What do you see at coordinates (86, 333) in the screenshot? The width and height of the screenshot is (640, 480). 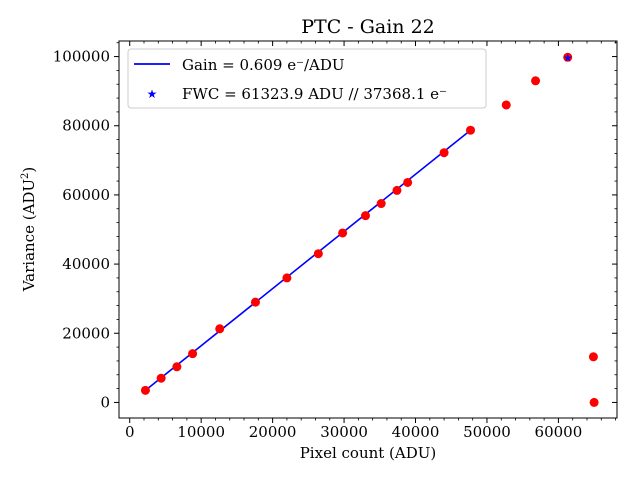 I see `y-tick-label: 20000` at bounding box center [86, 333].